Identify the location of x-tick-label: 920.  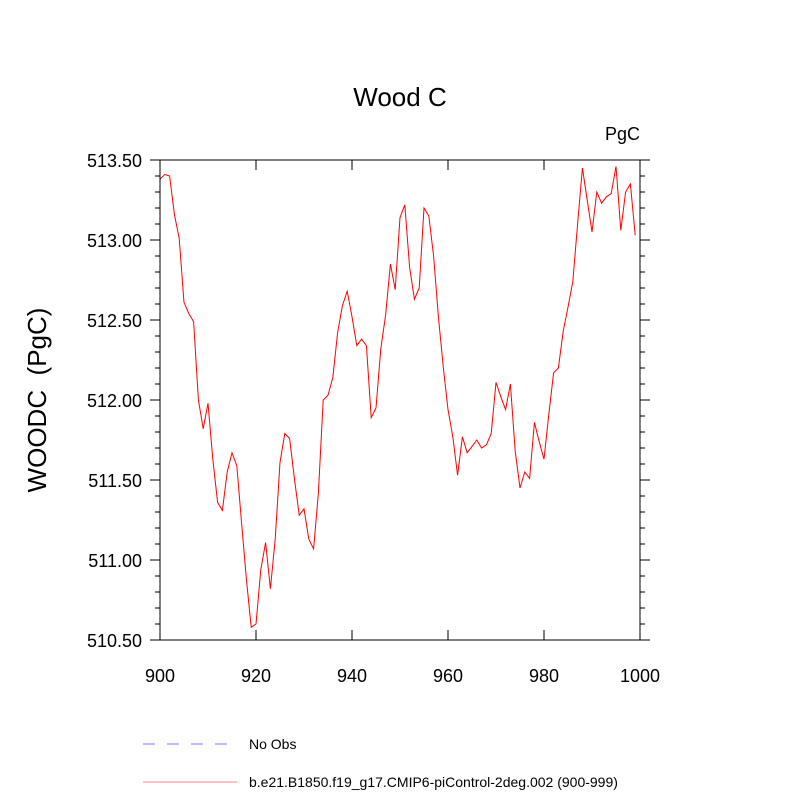
(256, 676).